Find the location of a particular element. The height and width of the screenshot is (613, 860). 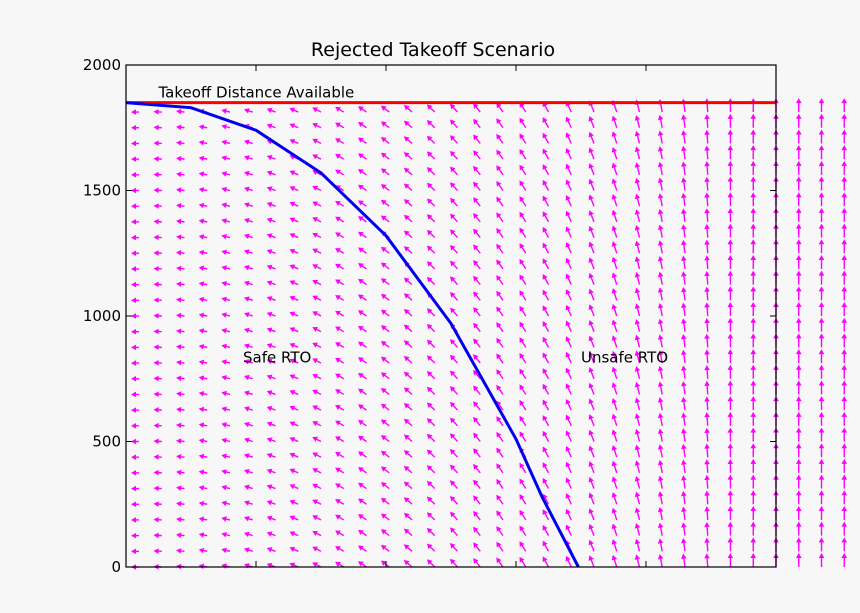

y-tick-label: 2000 is located at coordinates (102, 65).